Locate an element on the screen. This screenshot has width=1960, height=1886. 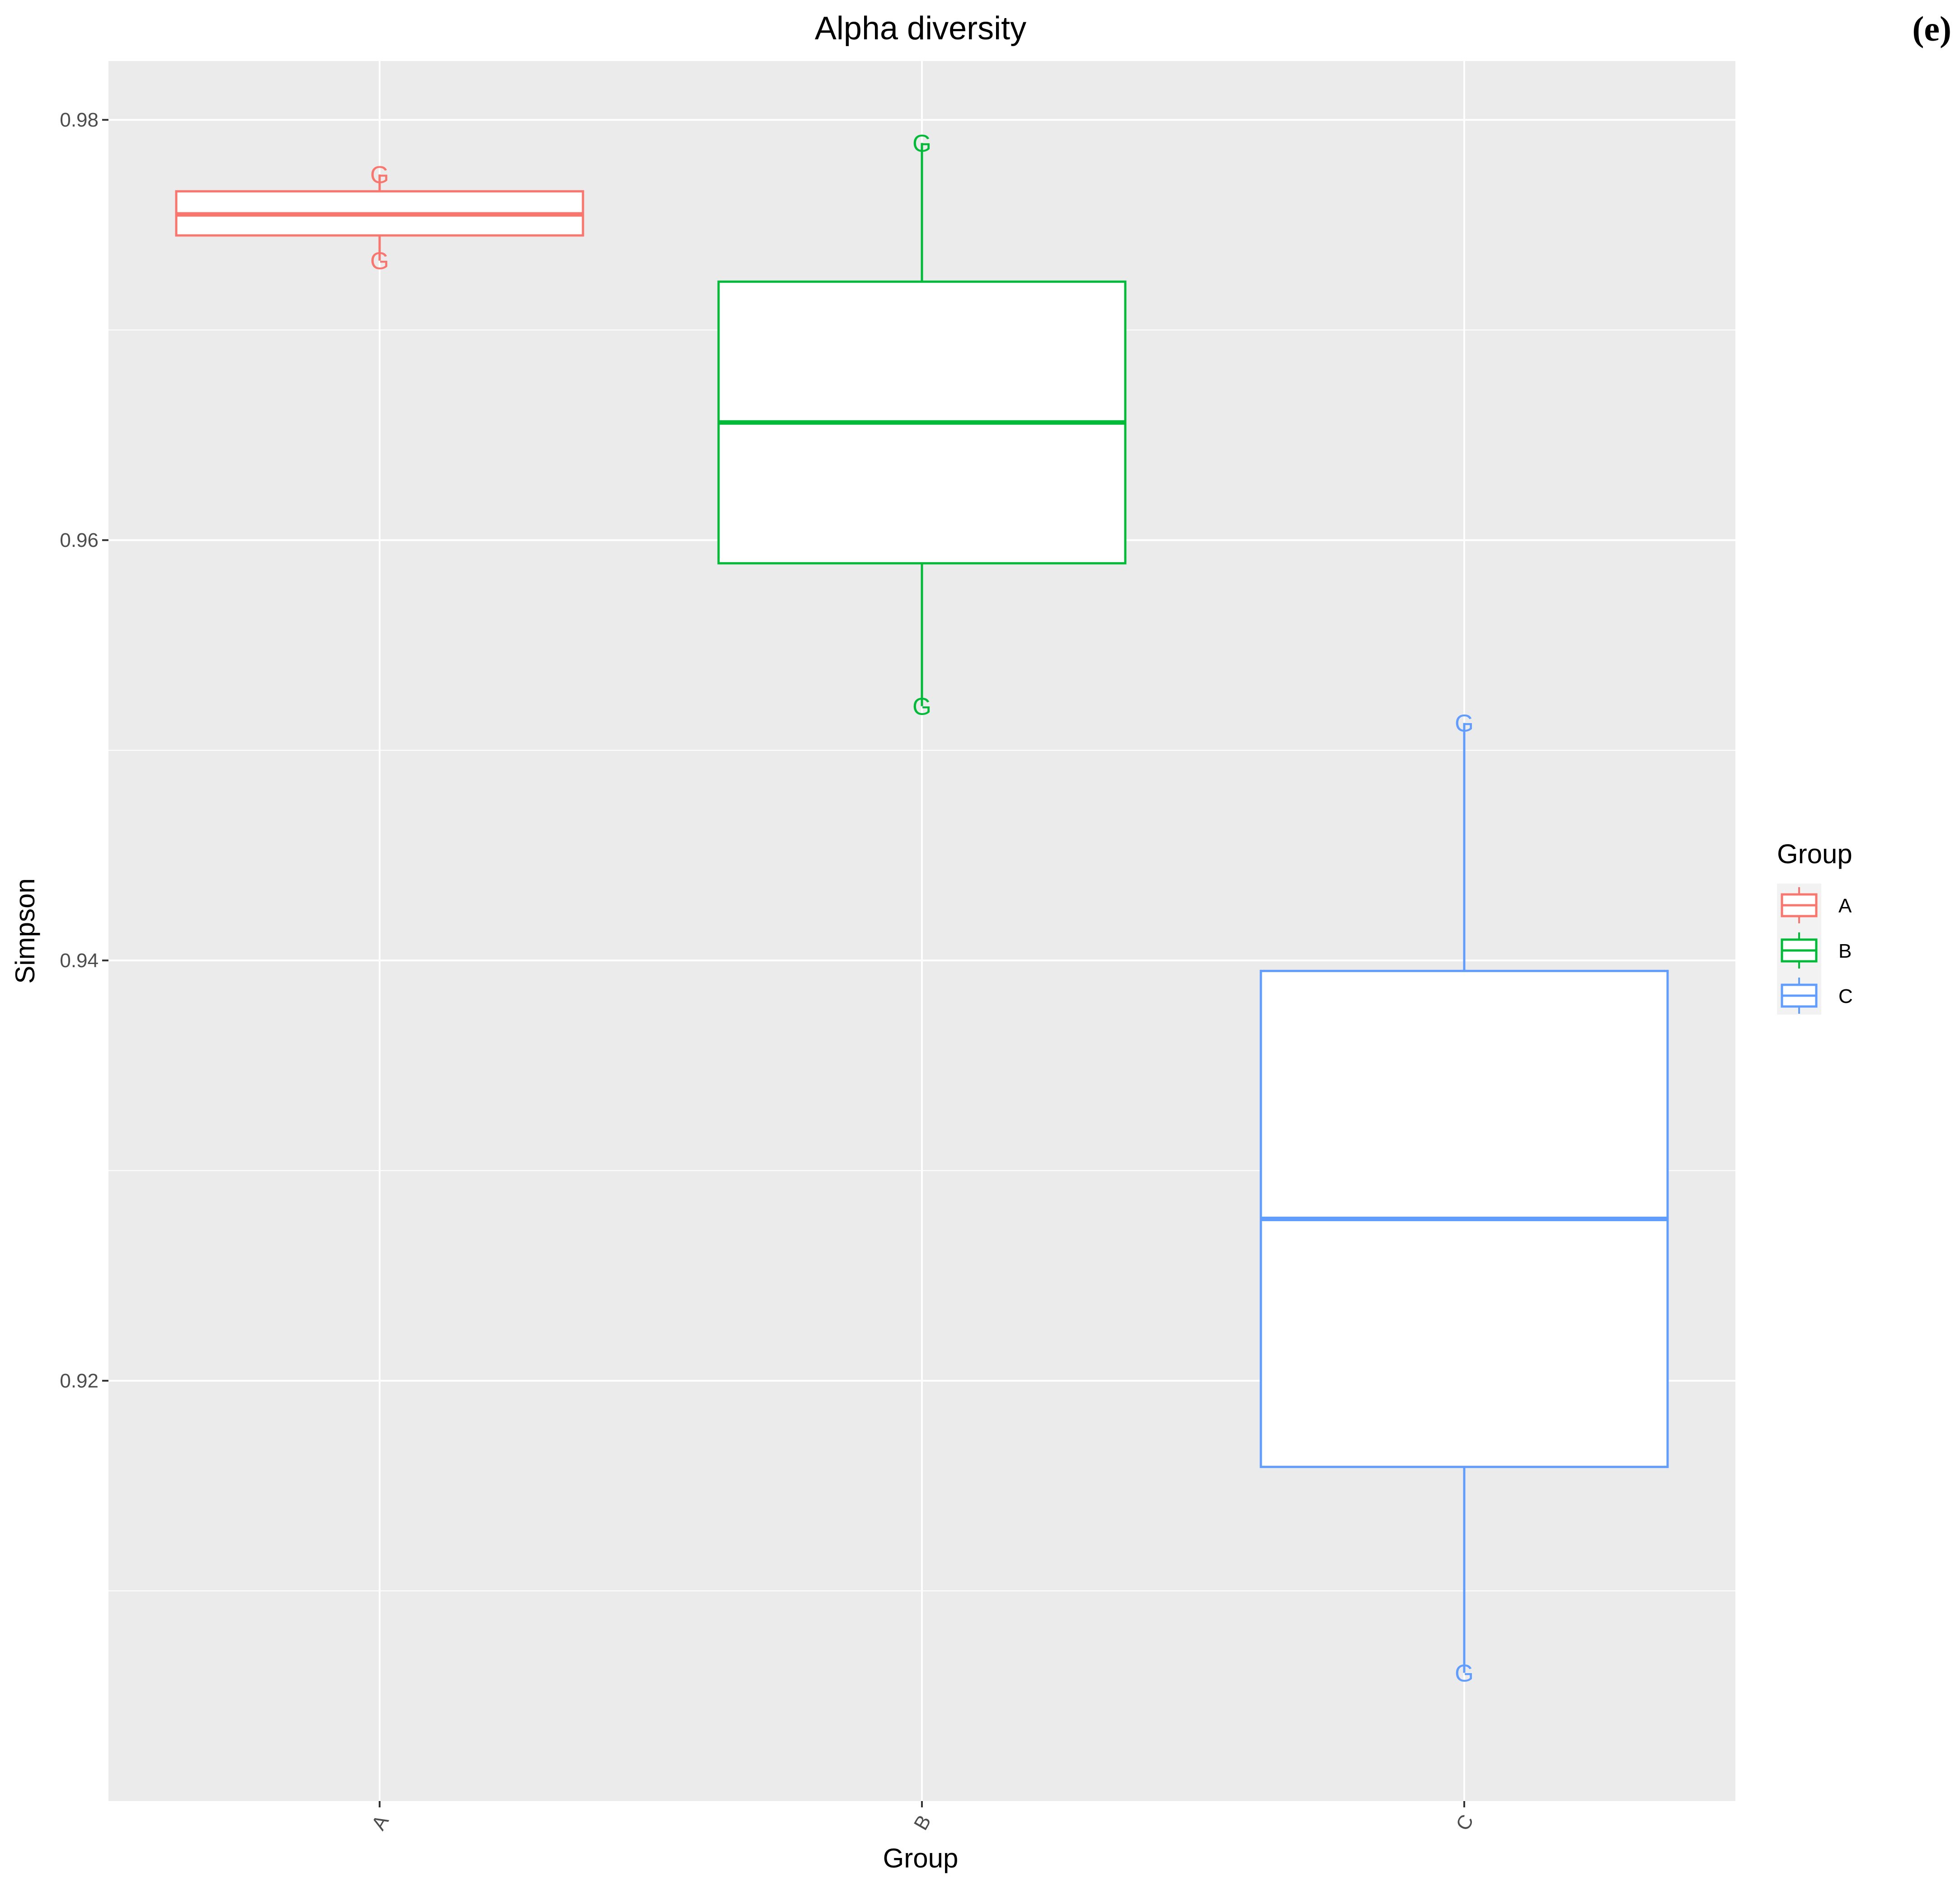
x-axis: A B C is located at coordinates (922, 1817).